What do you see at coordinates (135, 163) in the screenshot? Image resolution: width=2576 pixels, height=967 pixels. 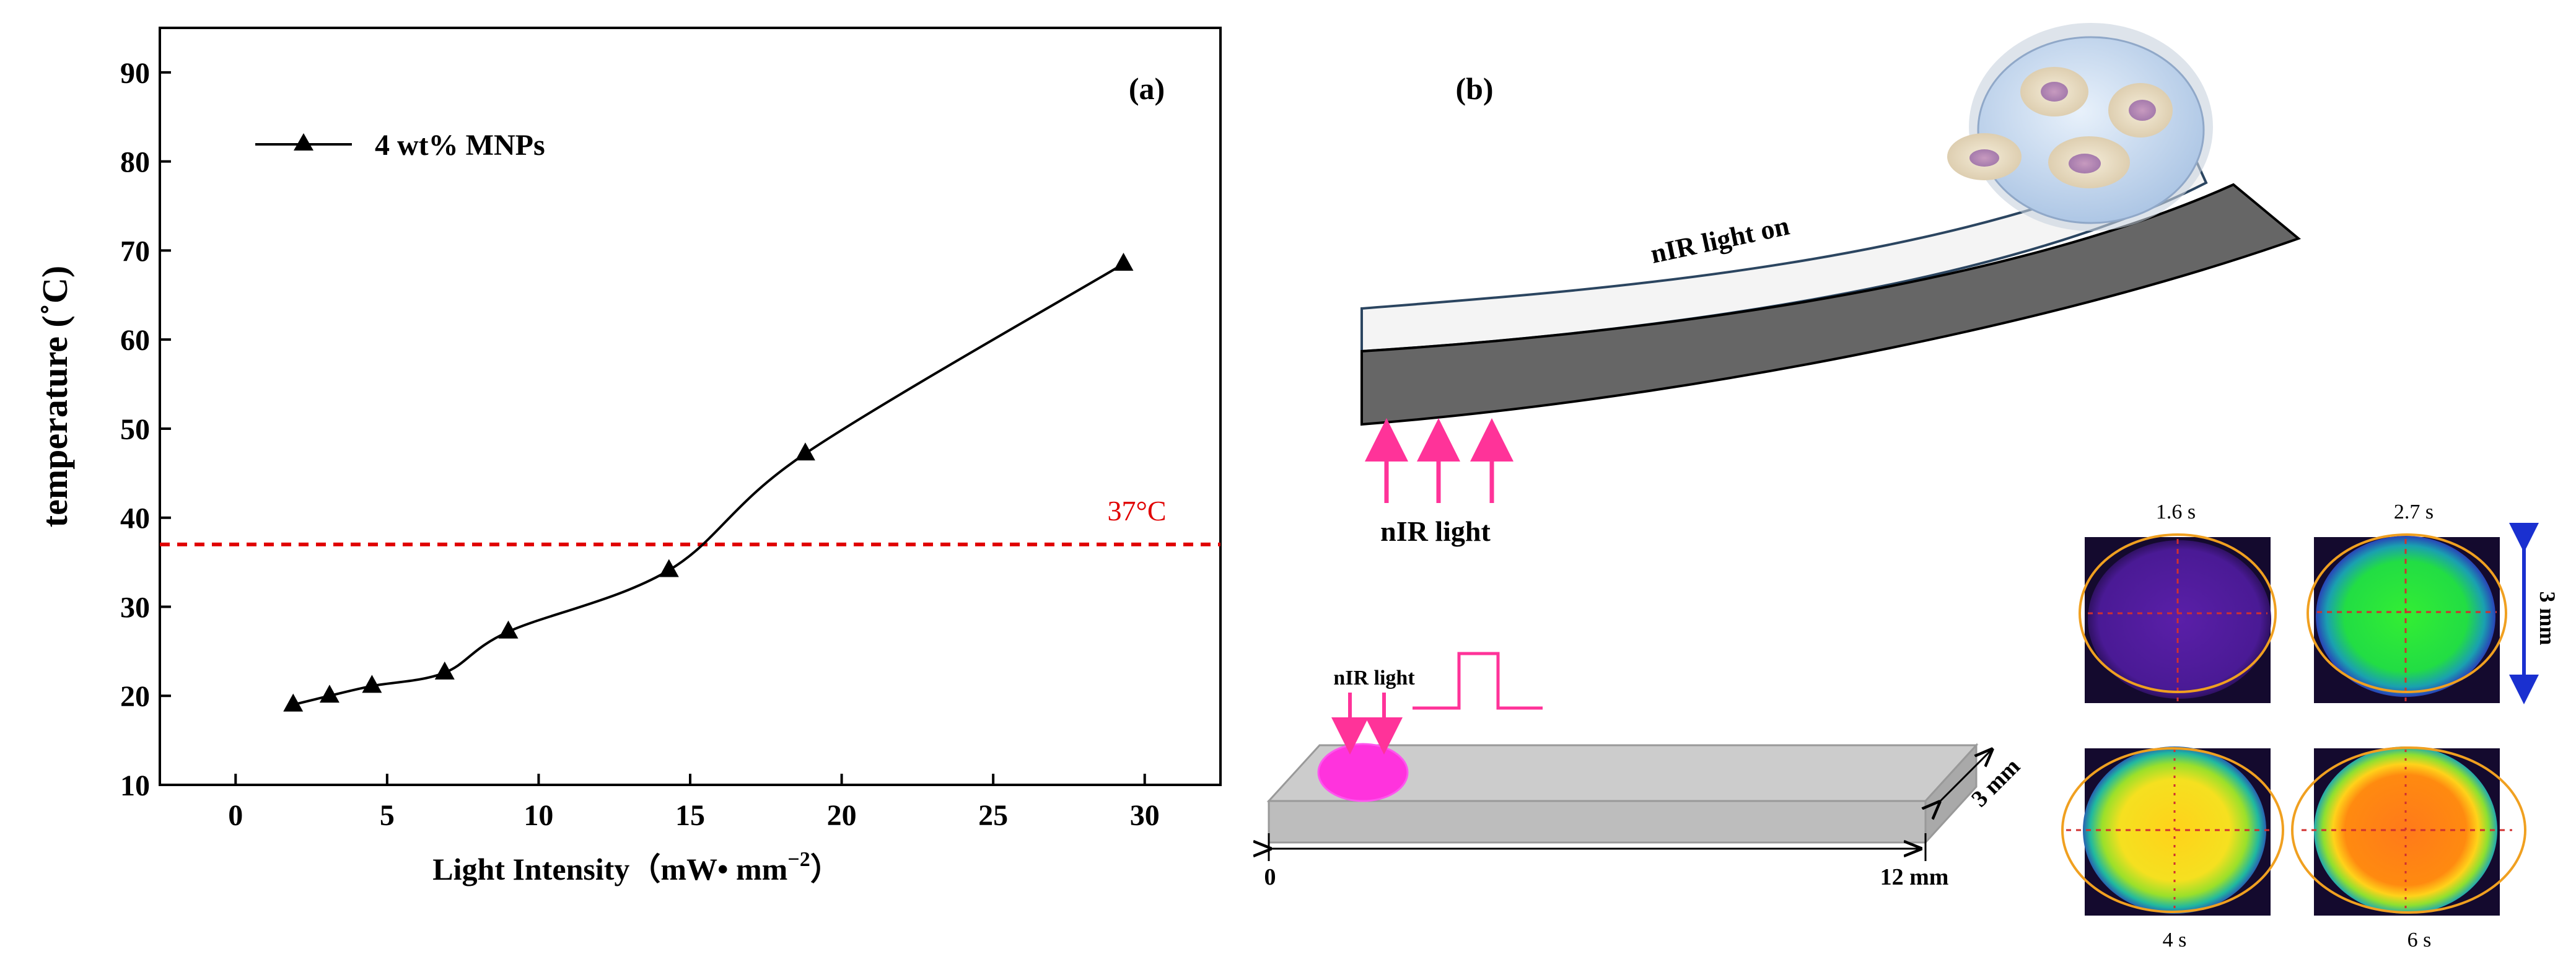 I see `y-tick-label-7: 80` at bounding box center [135, 163].